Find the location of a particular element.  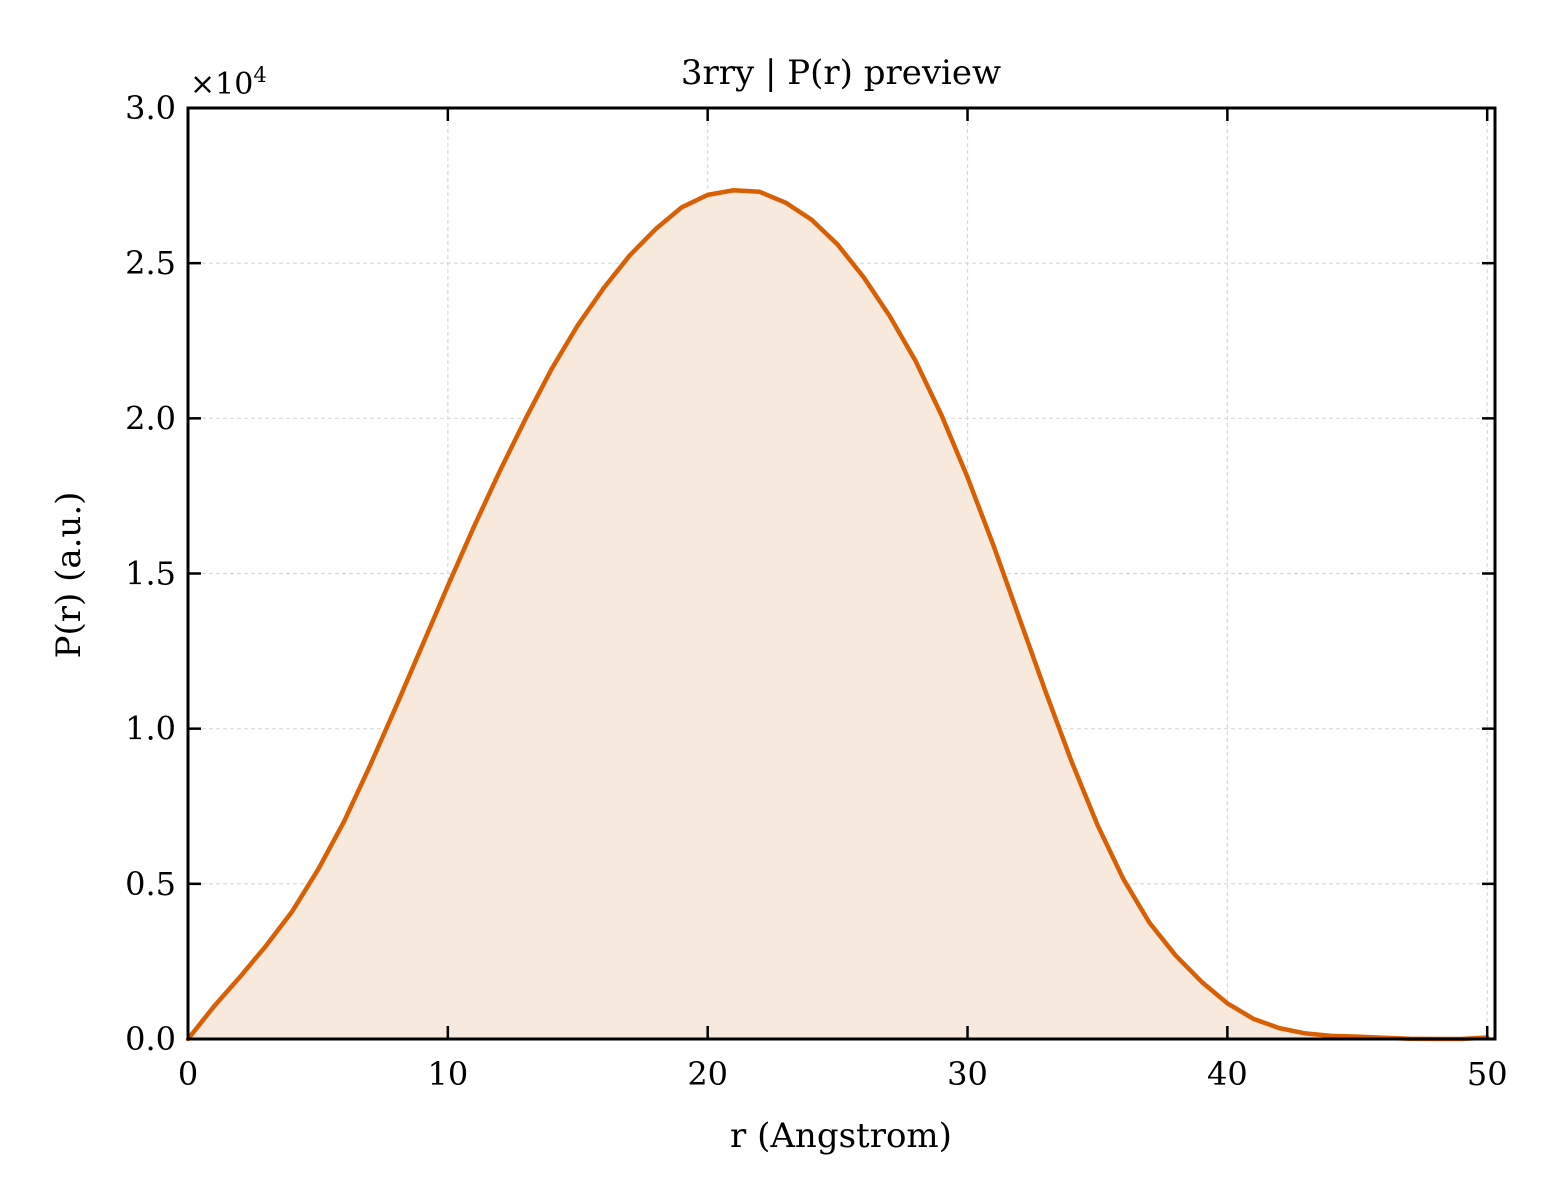

y-tick-label: 3.0 is located at coordinates (150, 108).